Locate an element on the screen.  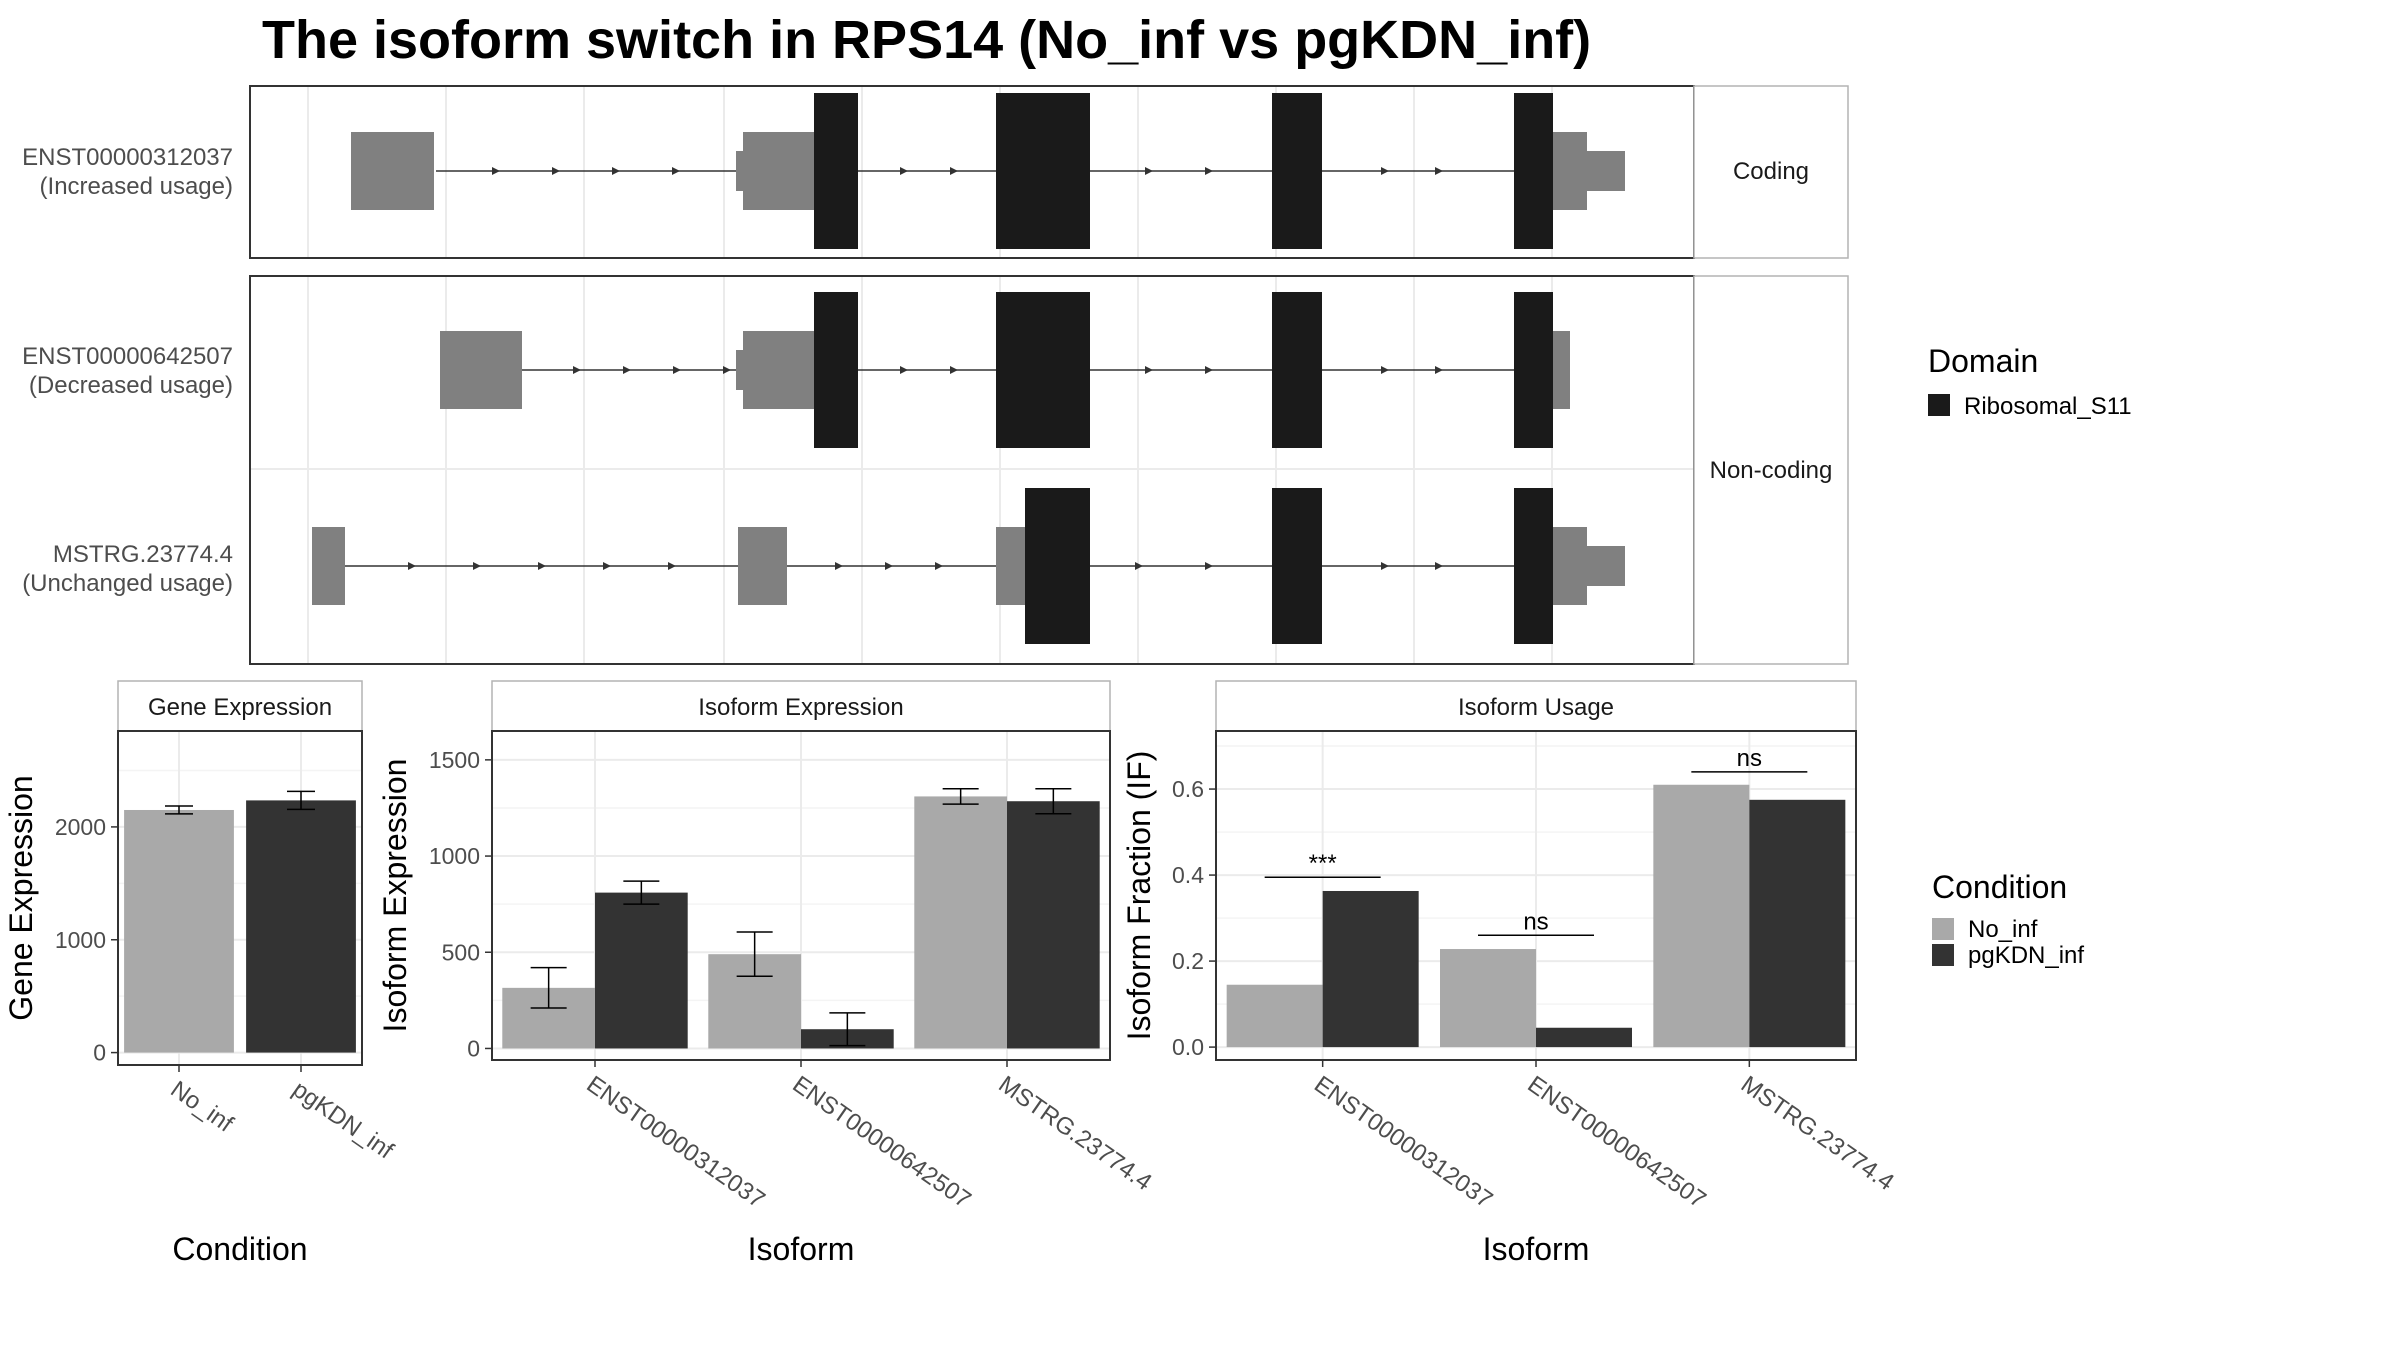
noncoding-facet-label: Non-coding is located at coordinates (1771, 470).